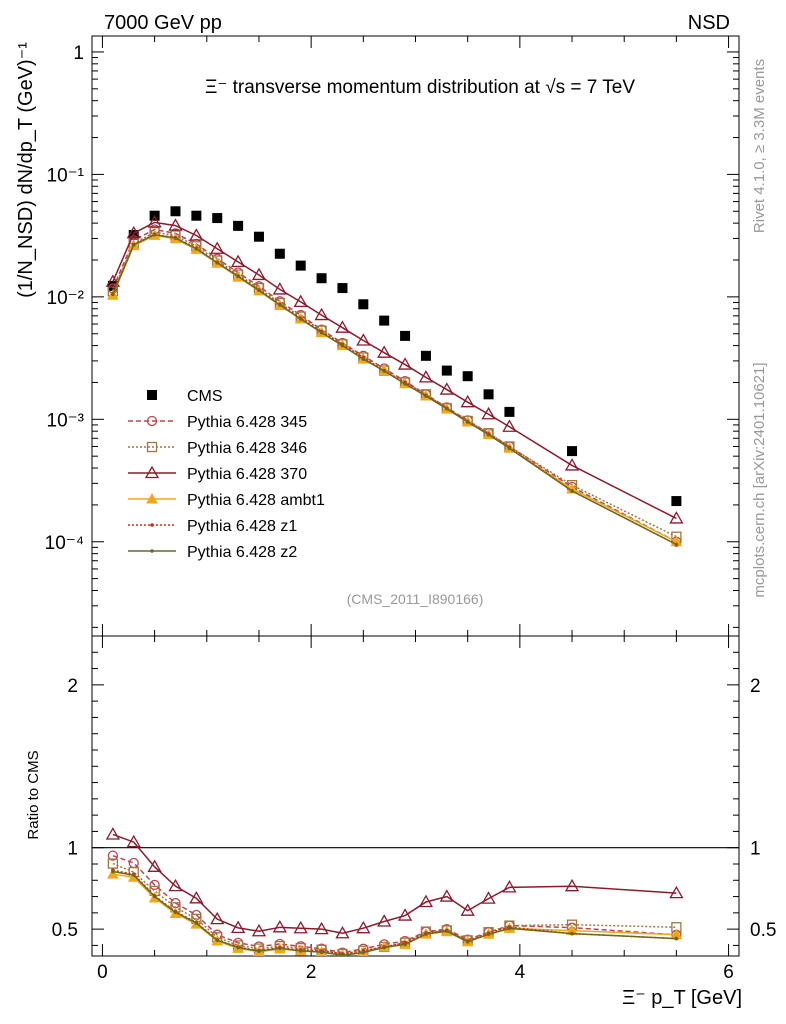 The height and width of the screenshot is (1024, 786). What do you see at coordinates (763, 930) in the screenshot?
I see `ratio-tick-label-right: 0.5` at bounding box center [763, 930].